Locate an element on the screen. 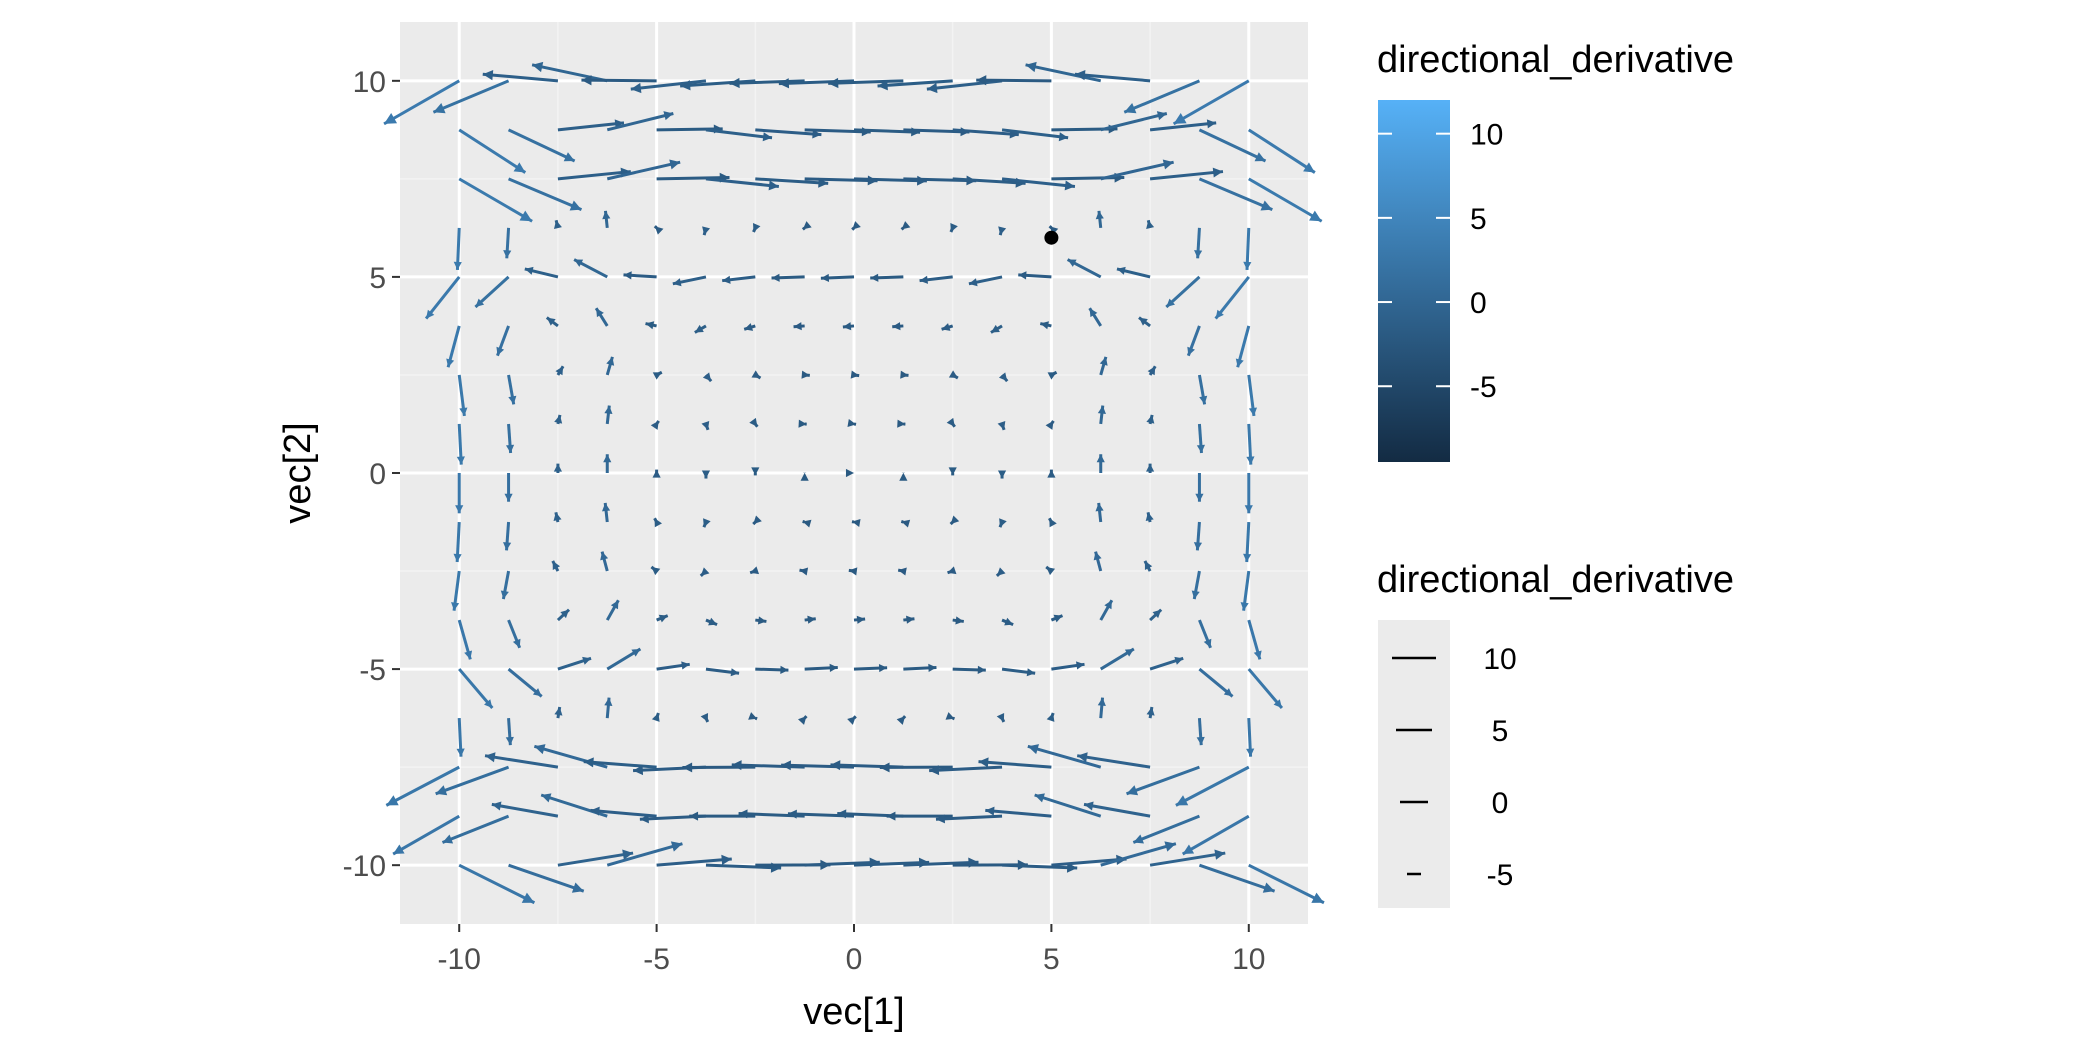 Image resolution: width=2100 pixels, height=1050 pixels. size-legend-background is located at coordinates (1414, 764).